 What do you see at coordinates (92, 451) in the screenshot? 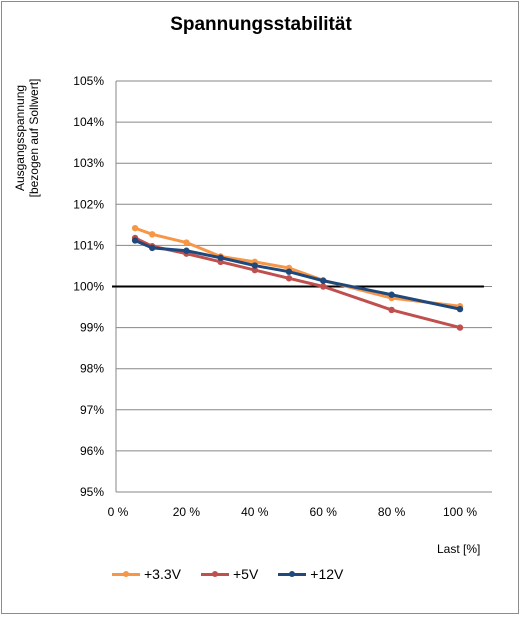
I see `y-tick-label: 96%` at bounding box center [92, 451].